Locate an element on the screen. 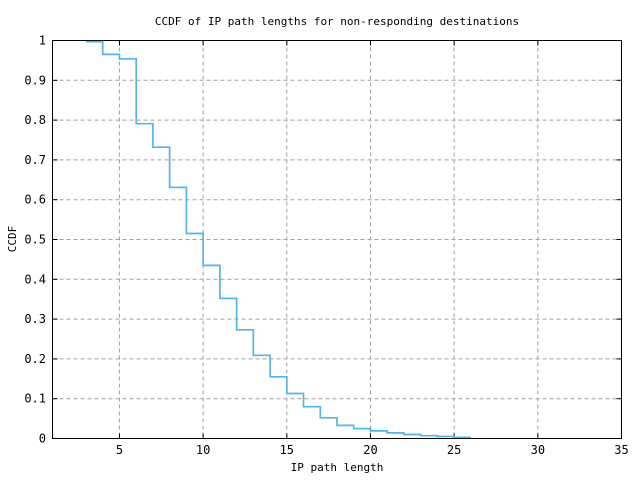 This screenshot has width=640, height=484. y-axis-label: CCDF is located at coordinates (12, 239).